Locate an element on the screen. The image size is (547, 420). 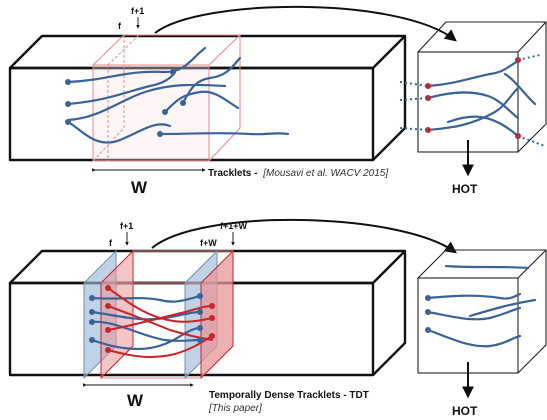
hot-cube-top is located at coordinates (473, 87).